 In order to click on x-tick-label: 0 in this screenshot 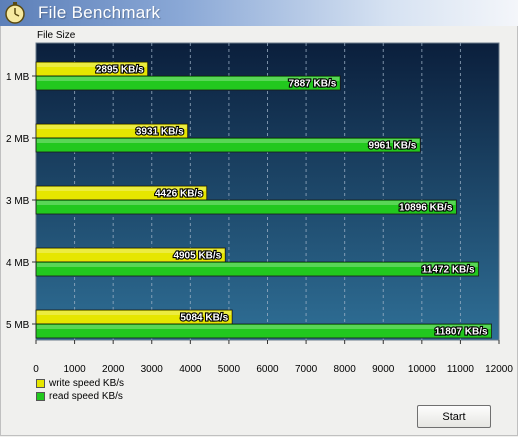, I will do `click(36, 369)`.